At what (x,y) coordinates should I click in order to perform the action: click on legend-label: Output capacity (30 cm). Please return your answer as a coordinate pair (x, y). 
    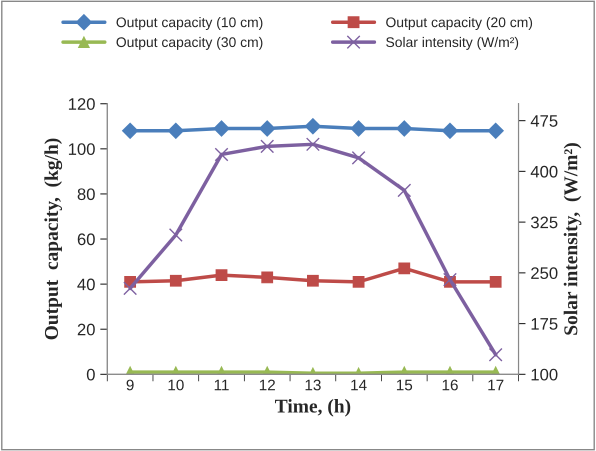
    Looking at the image, I should click on (189, 43).